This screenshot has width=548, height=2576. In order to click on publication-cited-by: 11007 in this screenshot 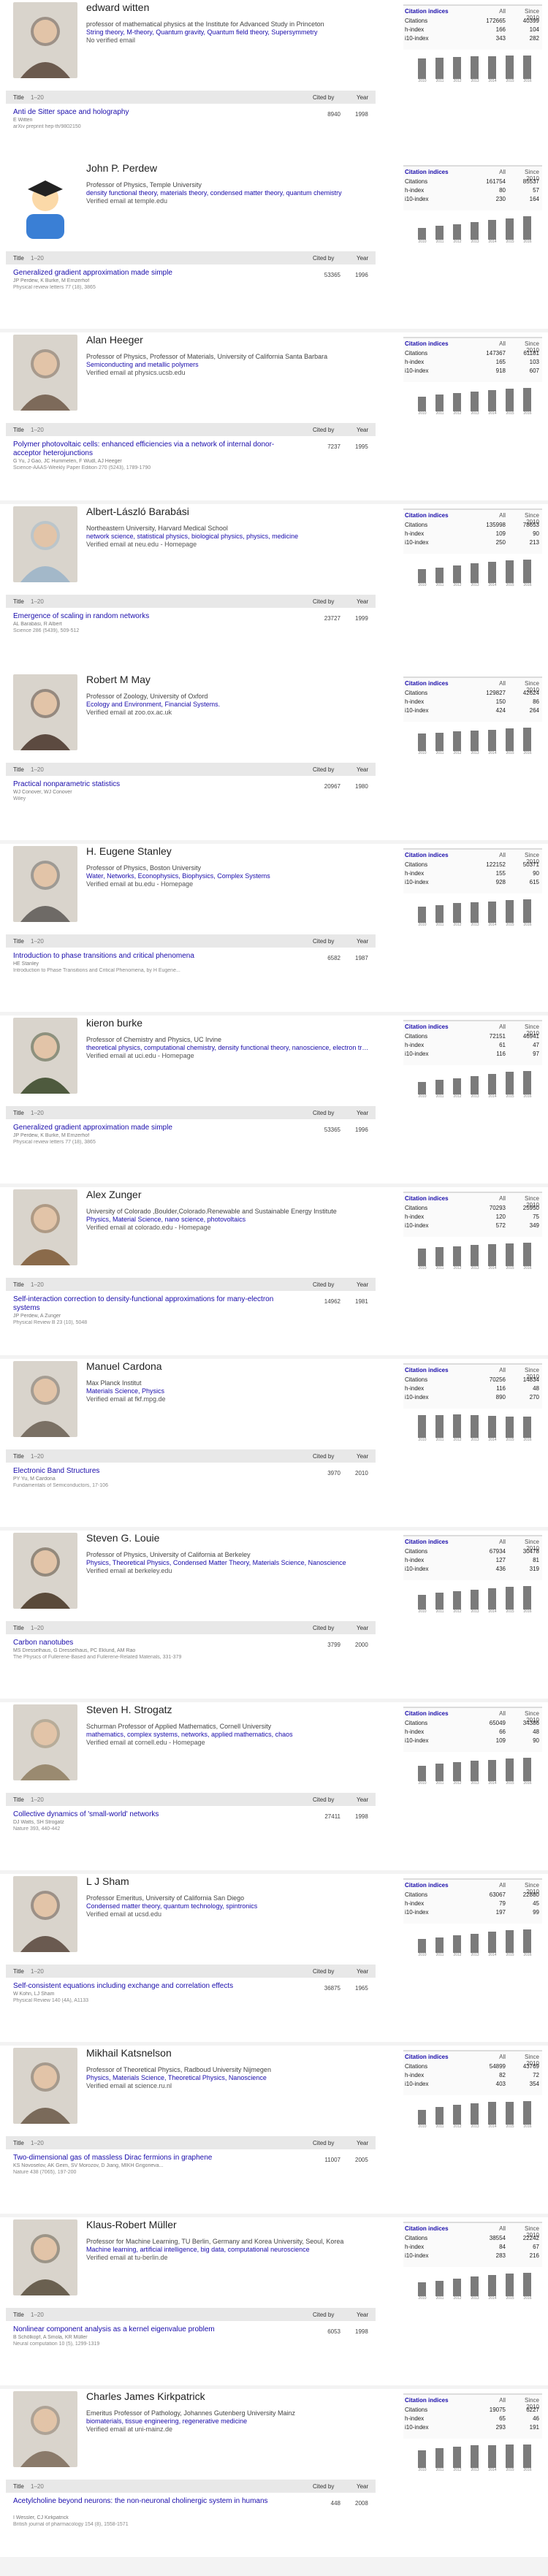, I will do `click(332, 2160)`.